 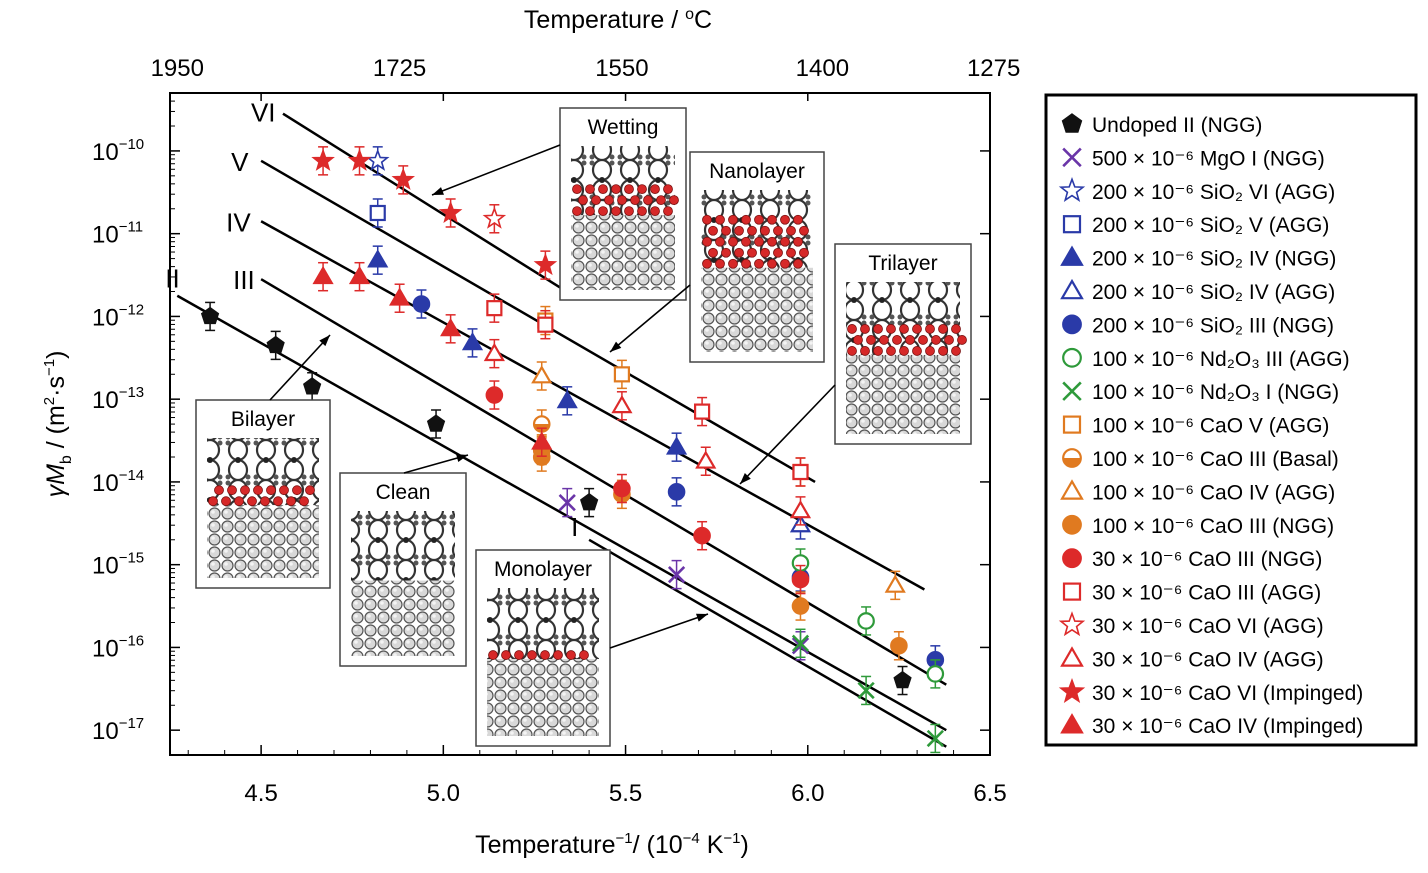 What do you see at coordinates (807, 793) in the screenshot?
I see `x-tick-label: 6.0` at bounding box center [807, 793].